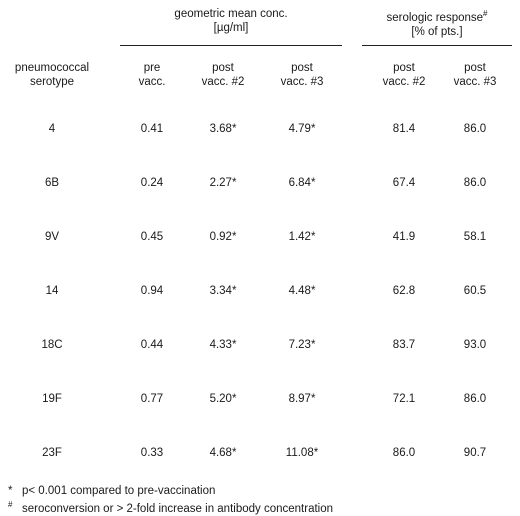 The image size is (520, 516). Describe the element at coordinates (152, 453) in the screenshot. I see `cell-pre: 0.33` at that location.